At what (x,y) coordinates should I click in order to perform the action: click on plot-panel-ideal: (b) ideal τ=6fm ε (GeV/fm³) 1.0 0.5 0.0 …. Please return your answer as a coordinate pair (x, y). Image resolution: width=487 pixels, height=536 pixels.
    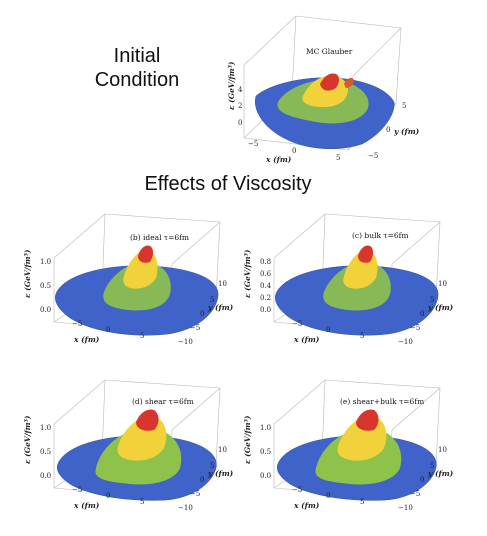
    Looking at the image, I should click on (127, 281).